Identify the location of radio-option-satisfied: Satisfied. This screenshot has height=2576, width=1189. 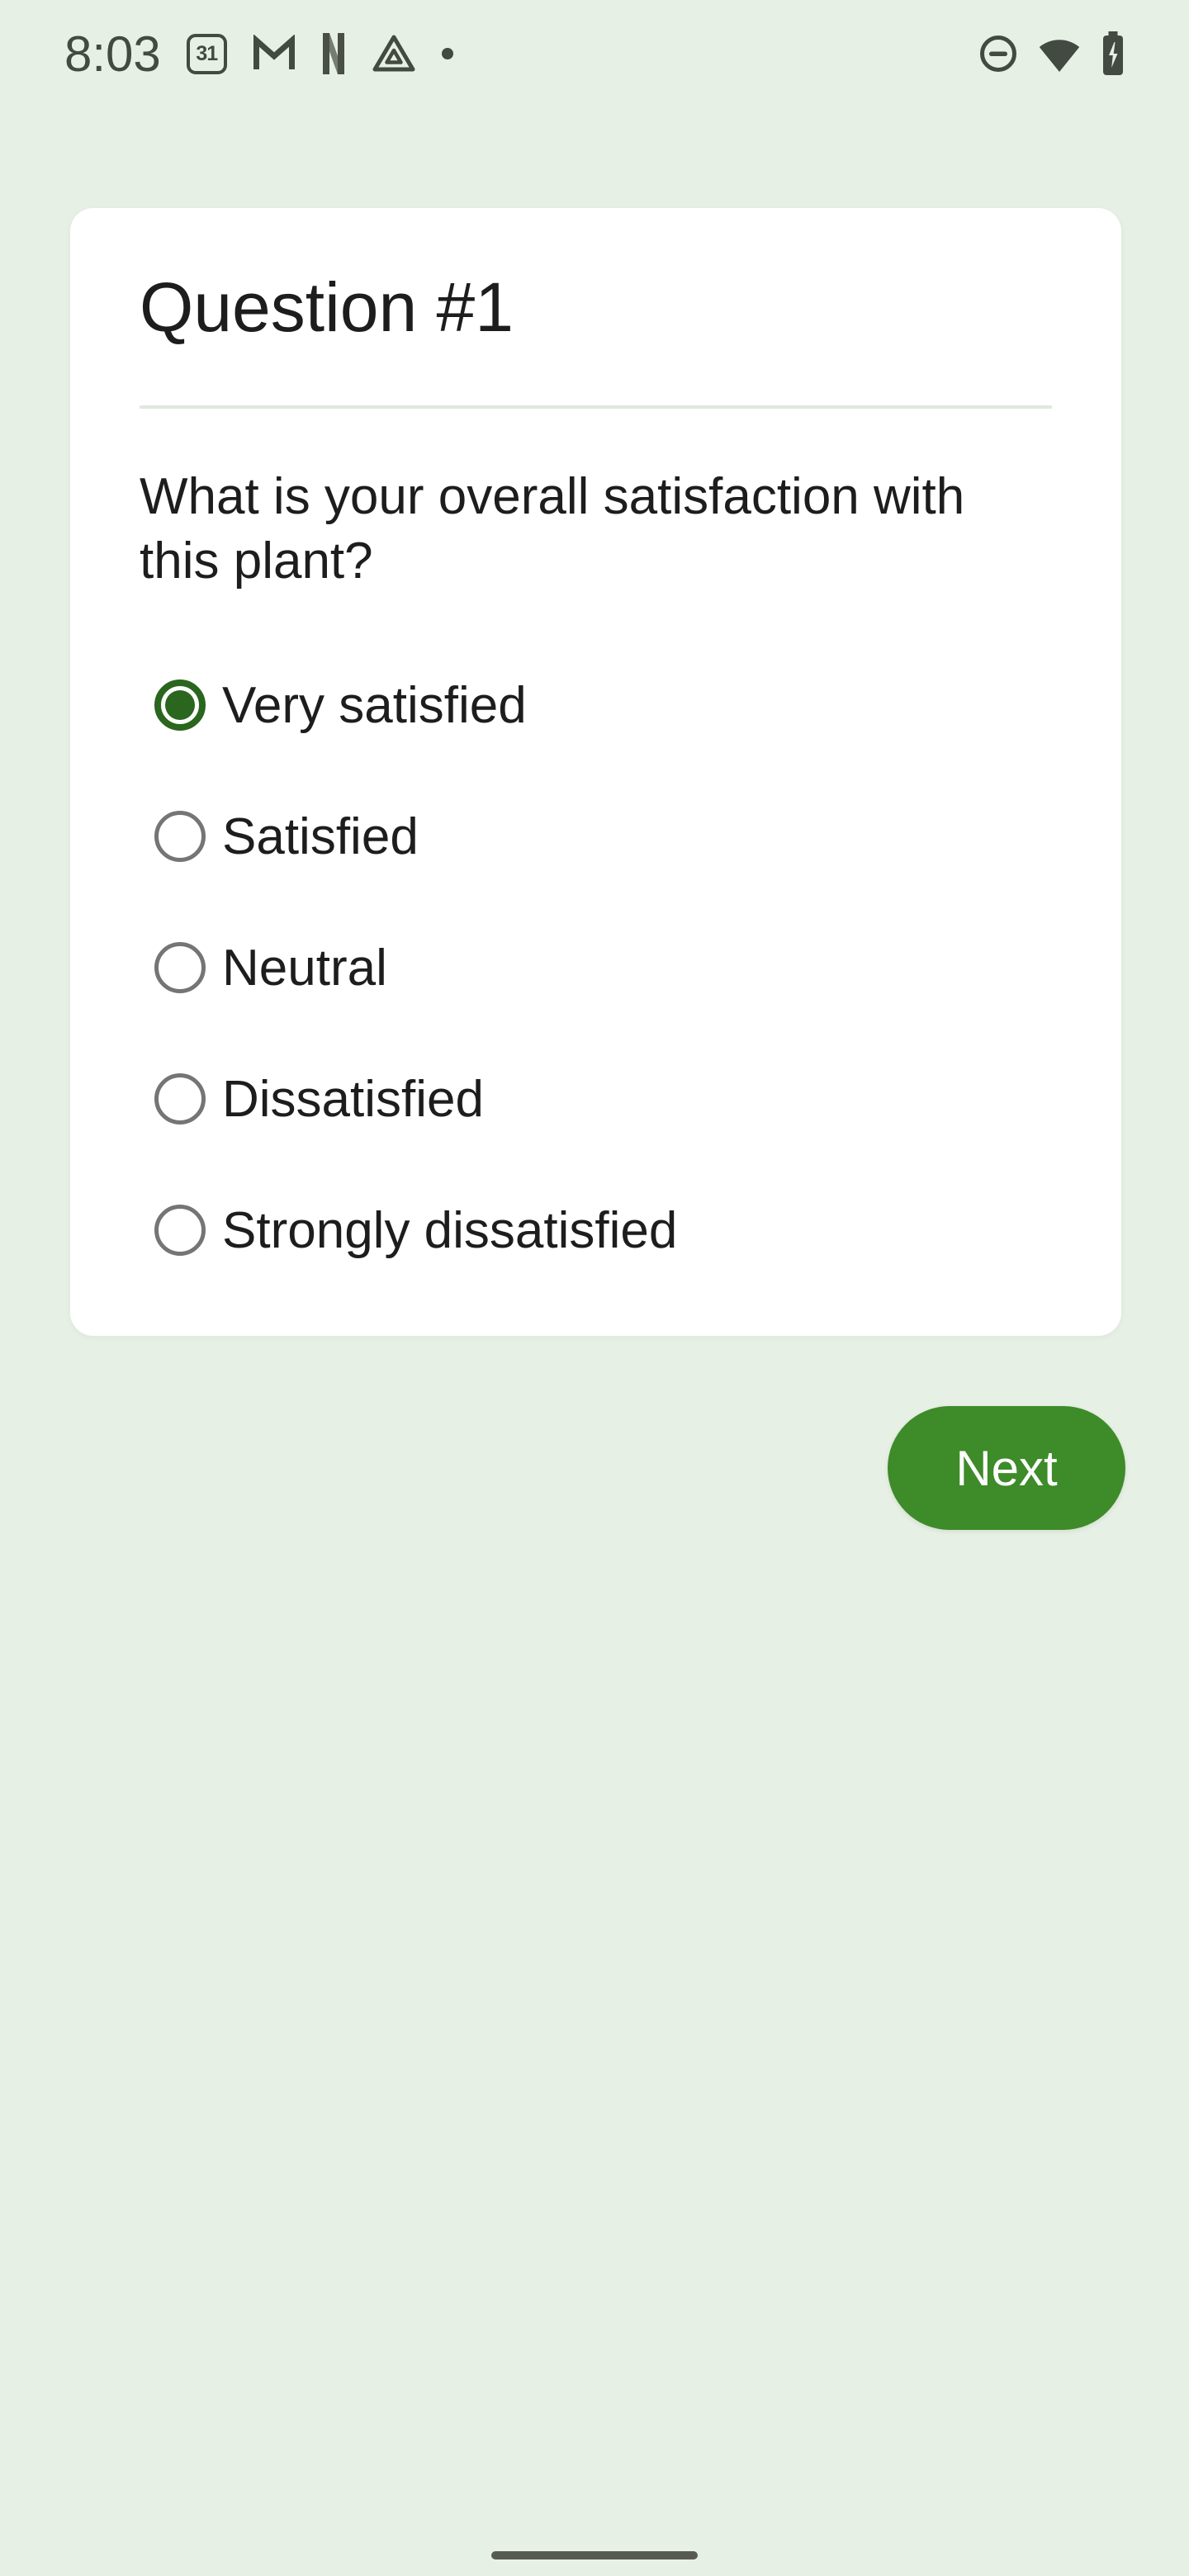
(603, 836).